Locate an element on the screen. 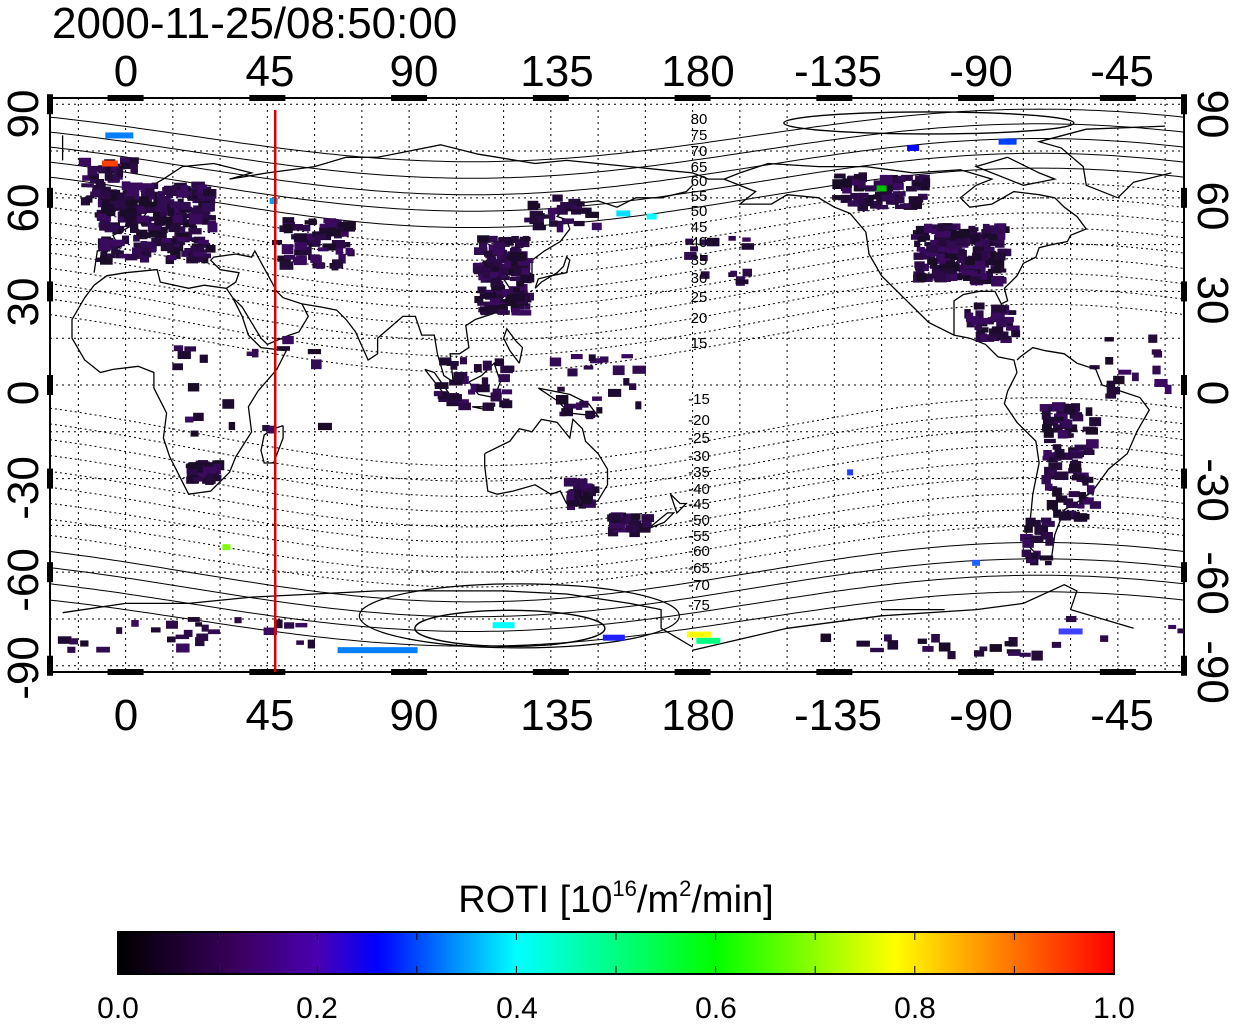  bottom-lon-label: -135 is located at coordinates (838, 715).